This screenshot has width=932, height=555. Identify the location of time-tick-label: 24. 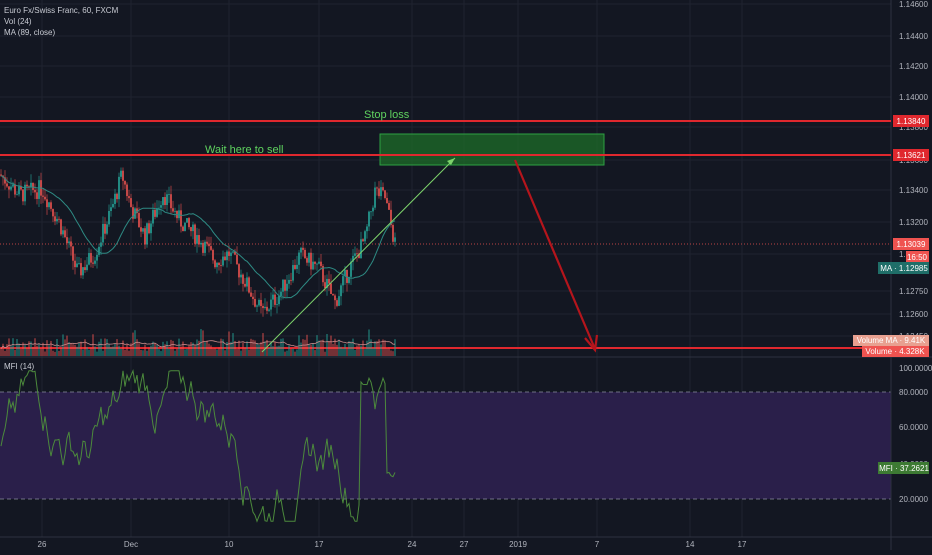
(412, 544).